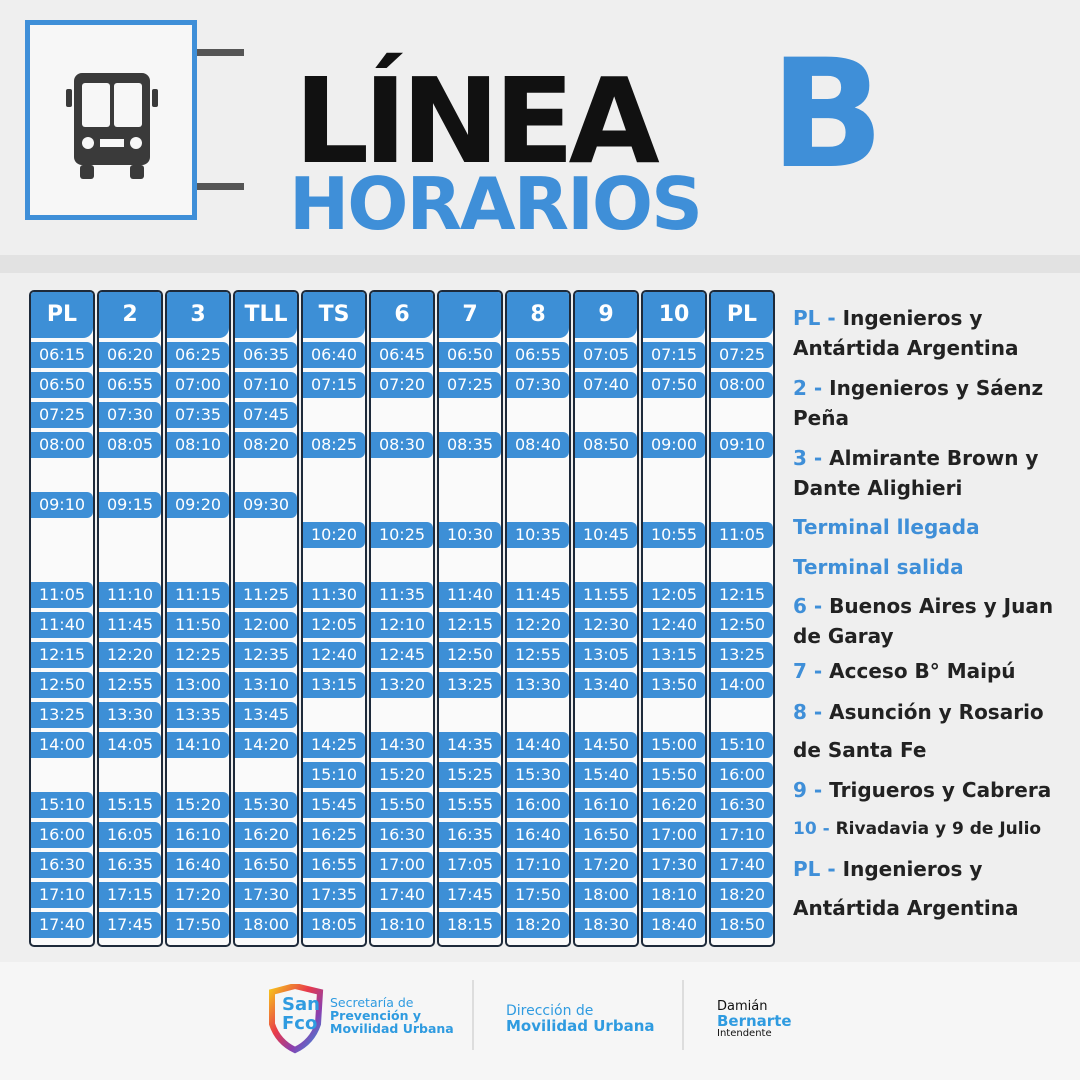 The image size is (1080, 1080). What do you see at coordinates (674, 315) in the screenshot?
I see `column-header: 10` at bounding box center [674, 315].